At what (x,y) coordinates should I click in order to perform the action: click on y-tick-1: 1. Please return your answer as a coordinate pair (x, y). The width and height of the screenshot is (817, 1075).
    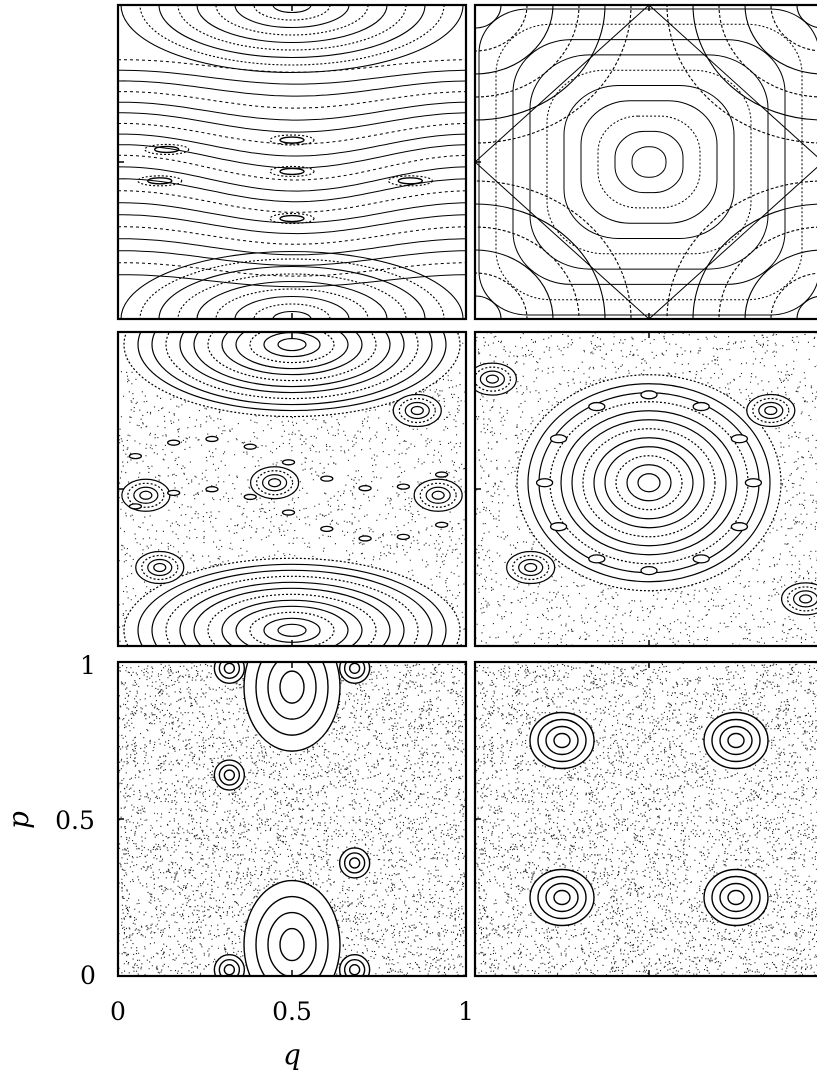
    Looking at the image, I should click on (88, 665).